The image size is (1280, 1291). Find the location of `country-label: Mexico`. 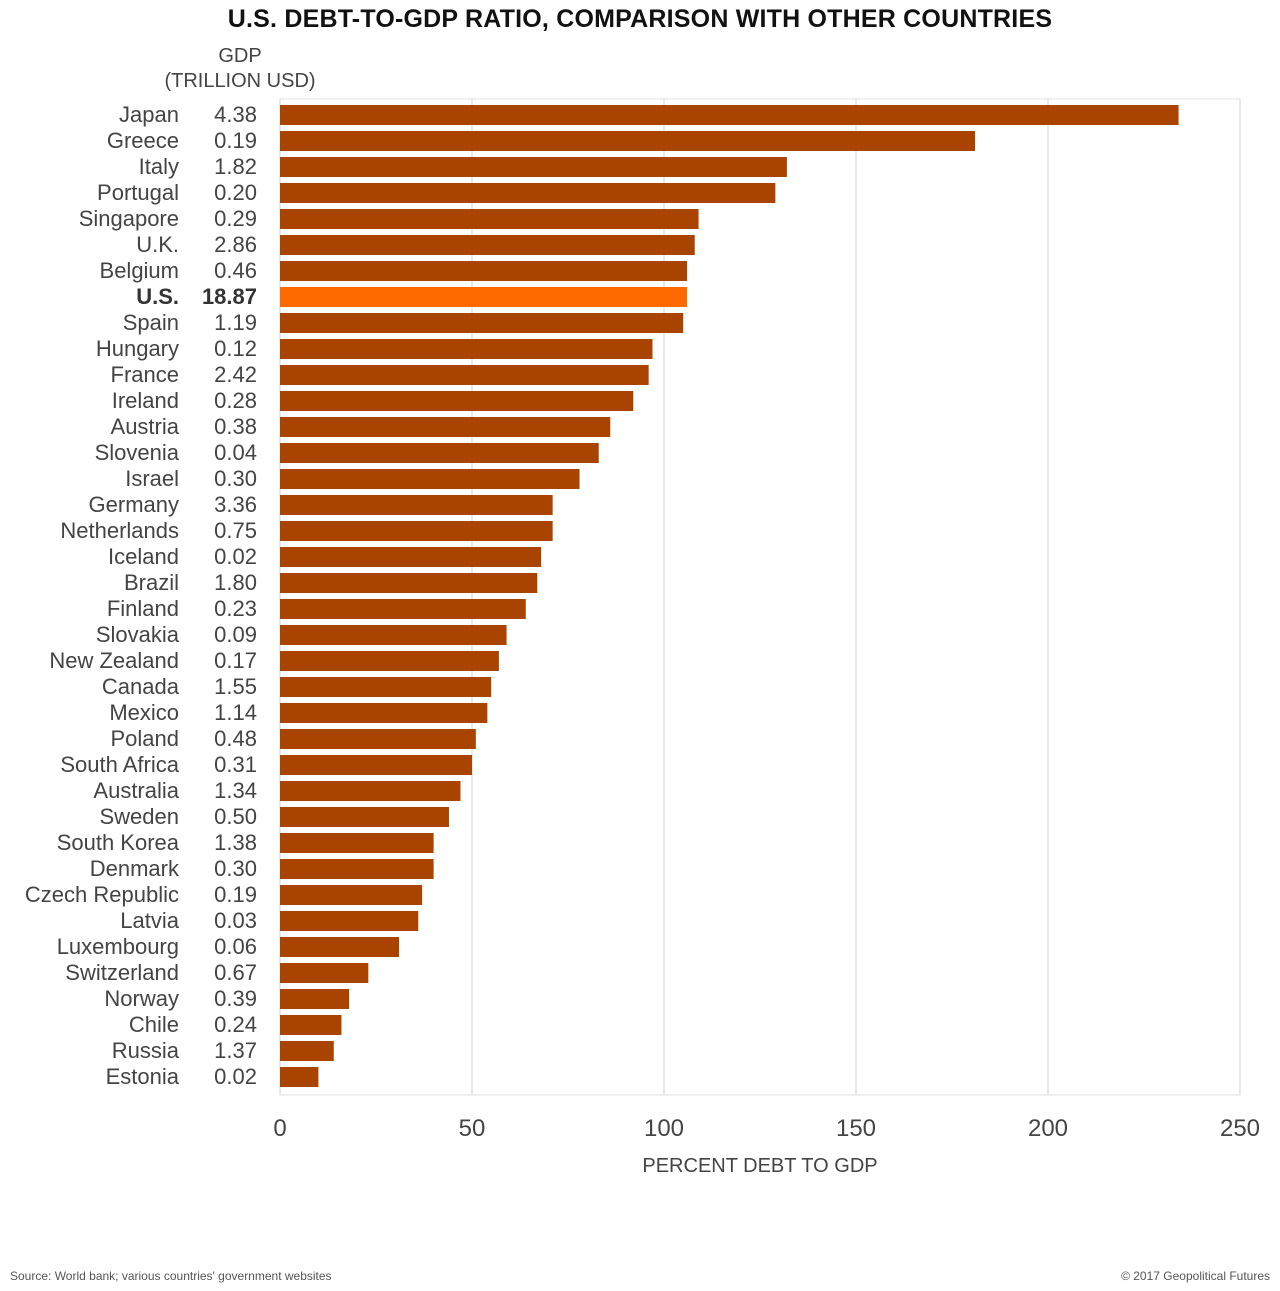

country-label: Mexico is located at coordinates (144, 712).